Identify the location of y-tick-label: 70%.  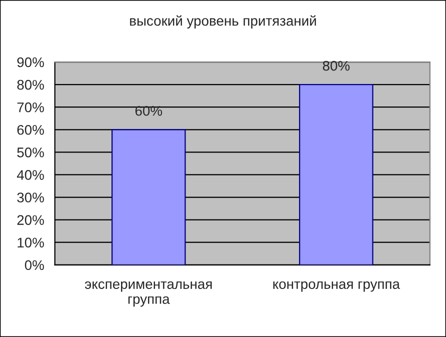
(30, 107).